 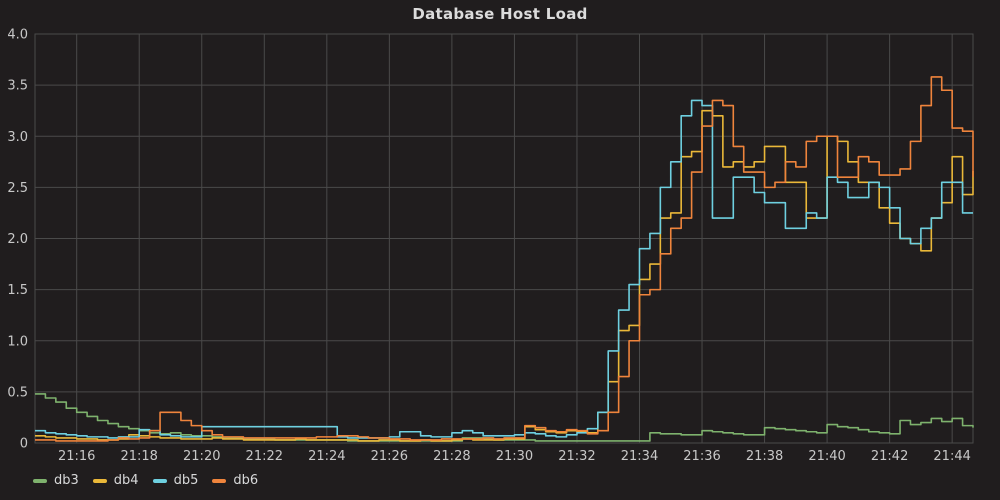 I want to click on x-tick-label: 21:42, so click(x=889, y=456).